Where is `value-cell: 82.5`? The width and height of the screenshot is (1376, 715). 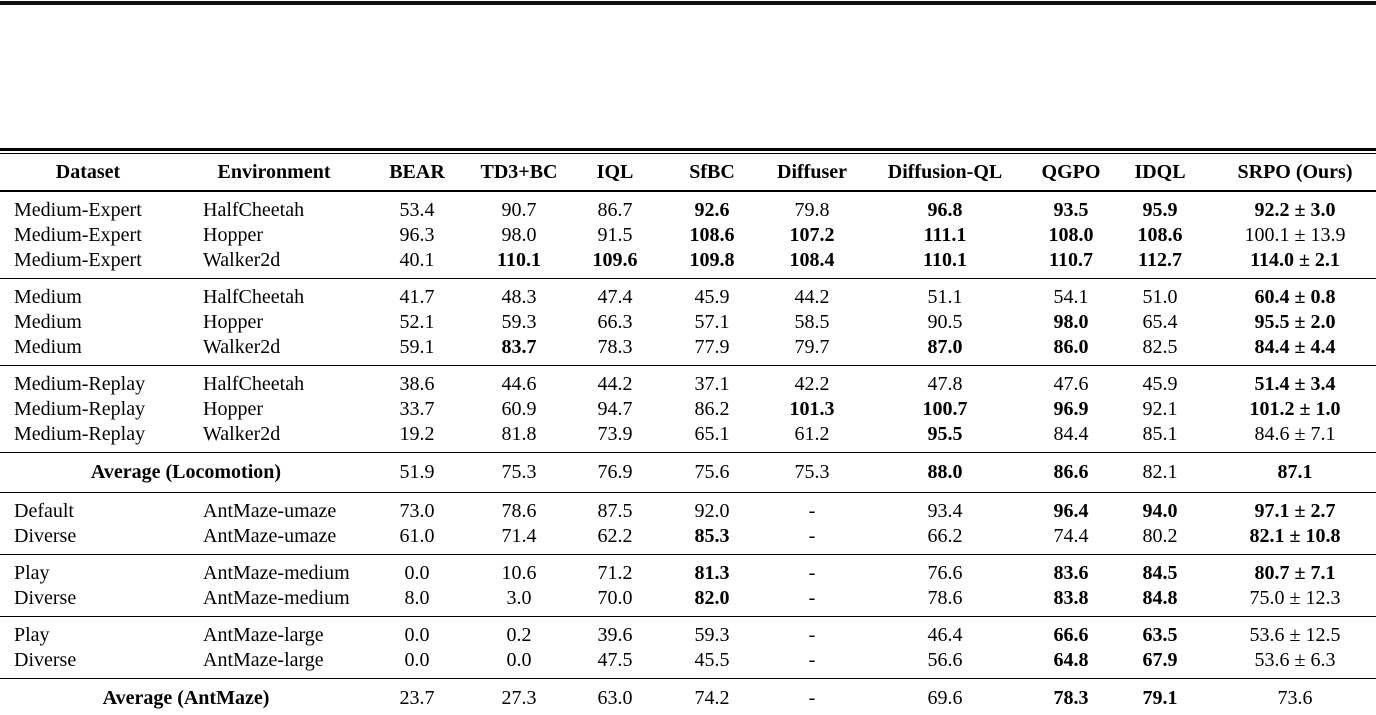
value-cell: 82.5 is located at coordinates (1160, 347).